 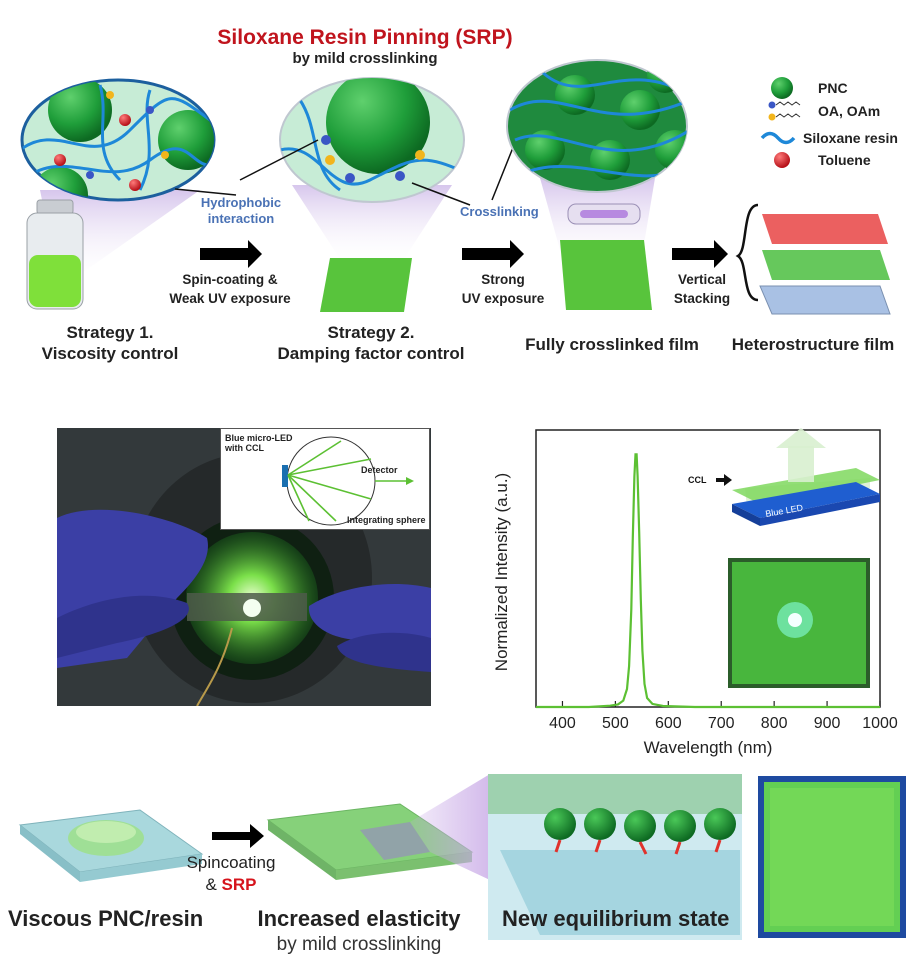 I want to click on x-tick-label: 600, so click(x=668, y=723).